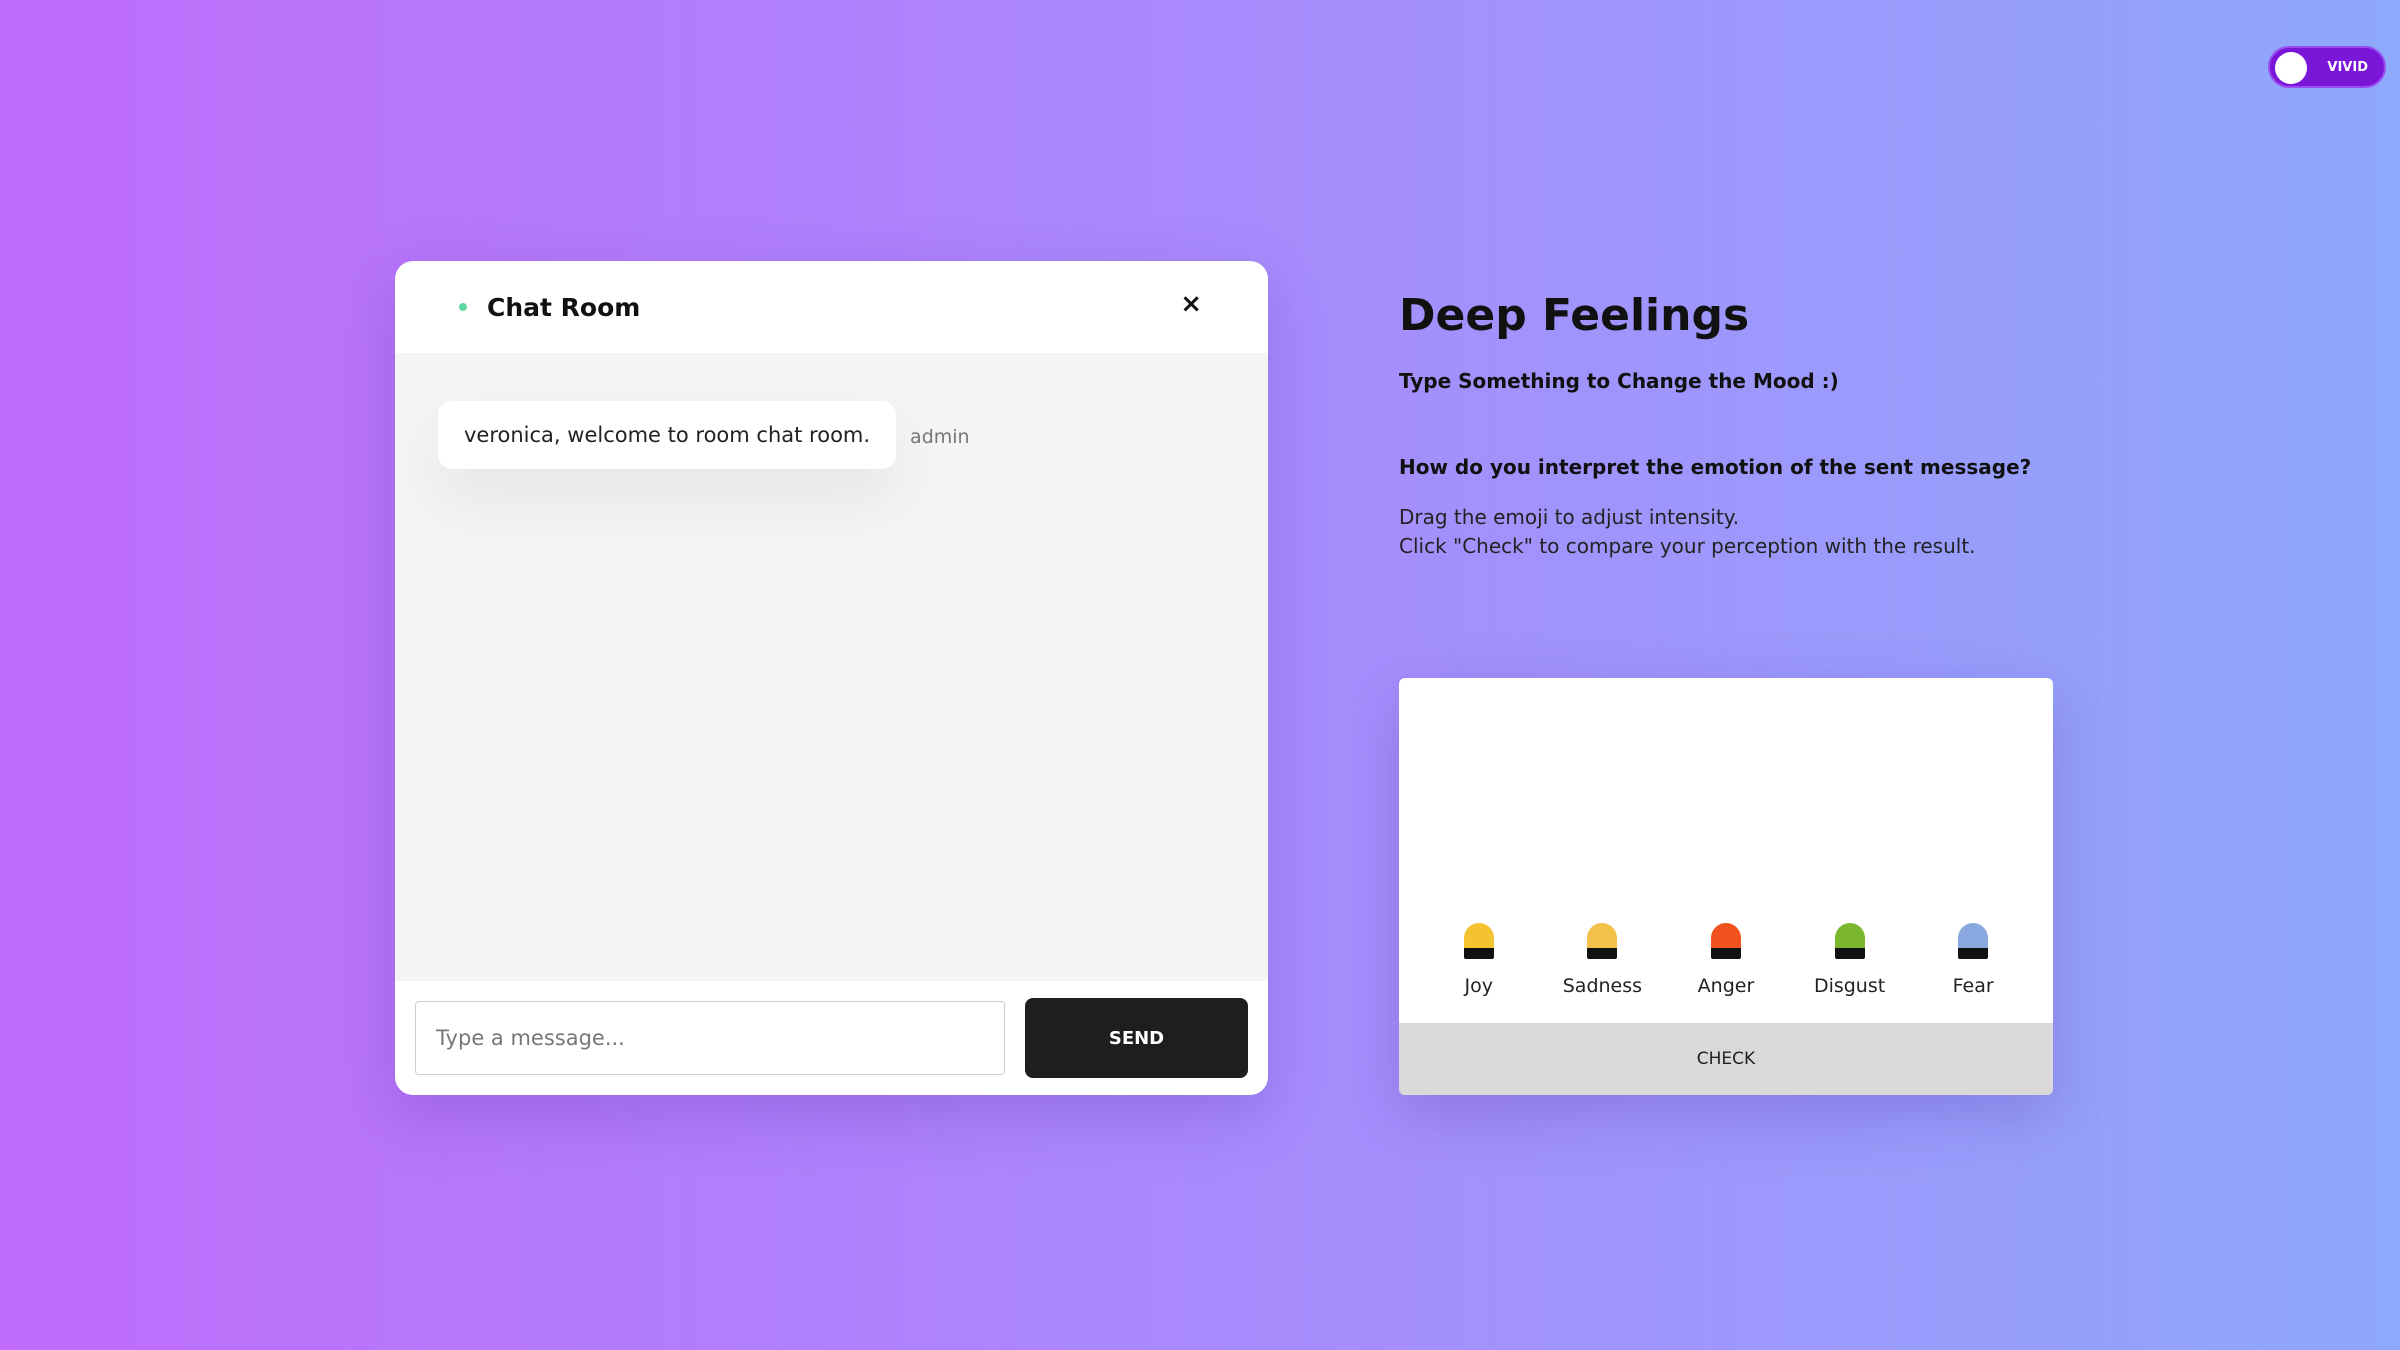 This screenshot has height=1350, width=2400. What do you see at coordinates (2291, 68) in the screenshot?
I see `toggle-knob` at bounding box center [2291, 68].